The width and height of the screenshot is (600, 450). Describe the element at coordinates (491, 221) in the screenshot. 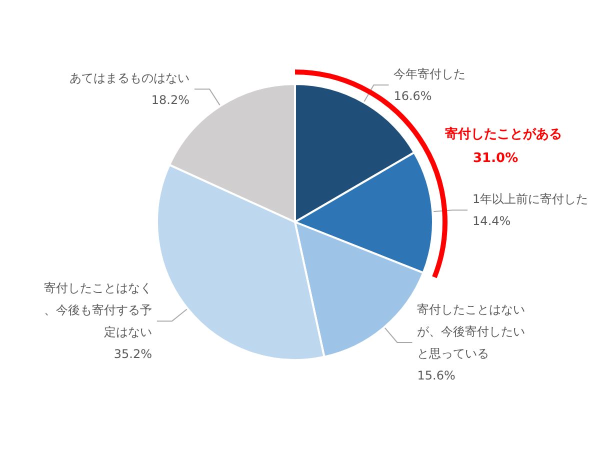

I see `data-label: 14.4%` at that location.